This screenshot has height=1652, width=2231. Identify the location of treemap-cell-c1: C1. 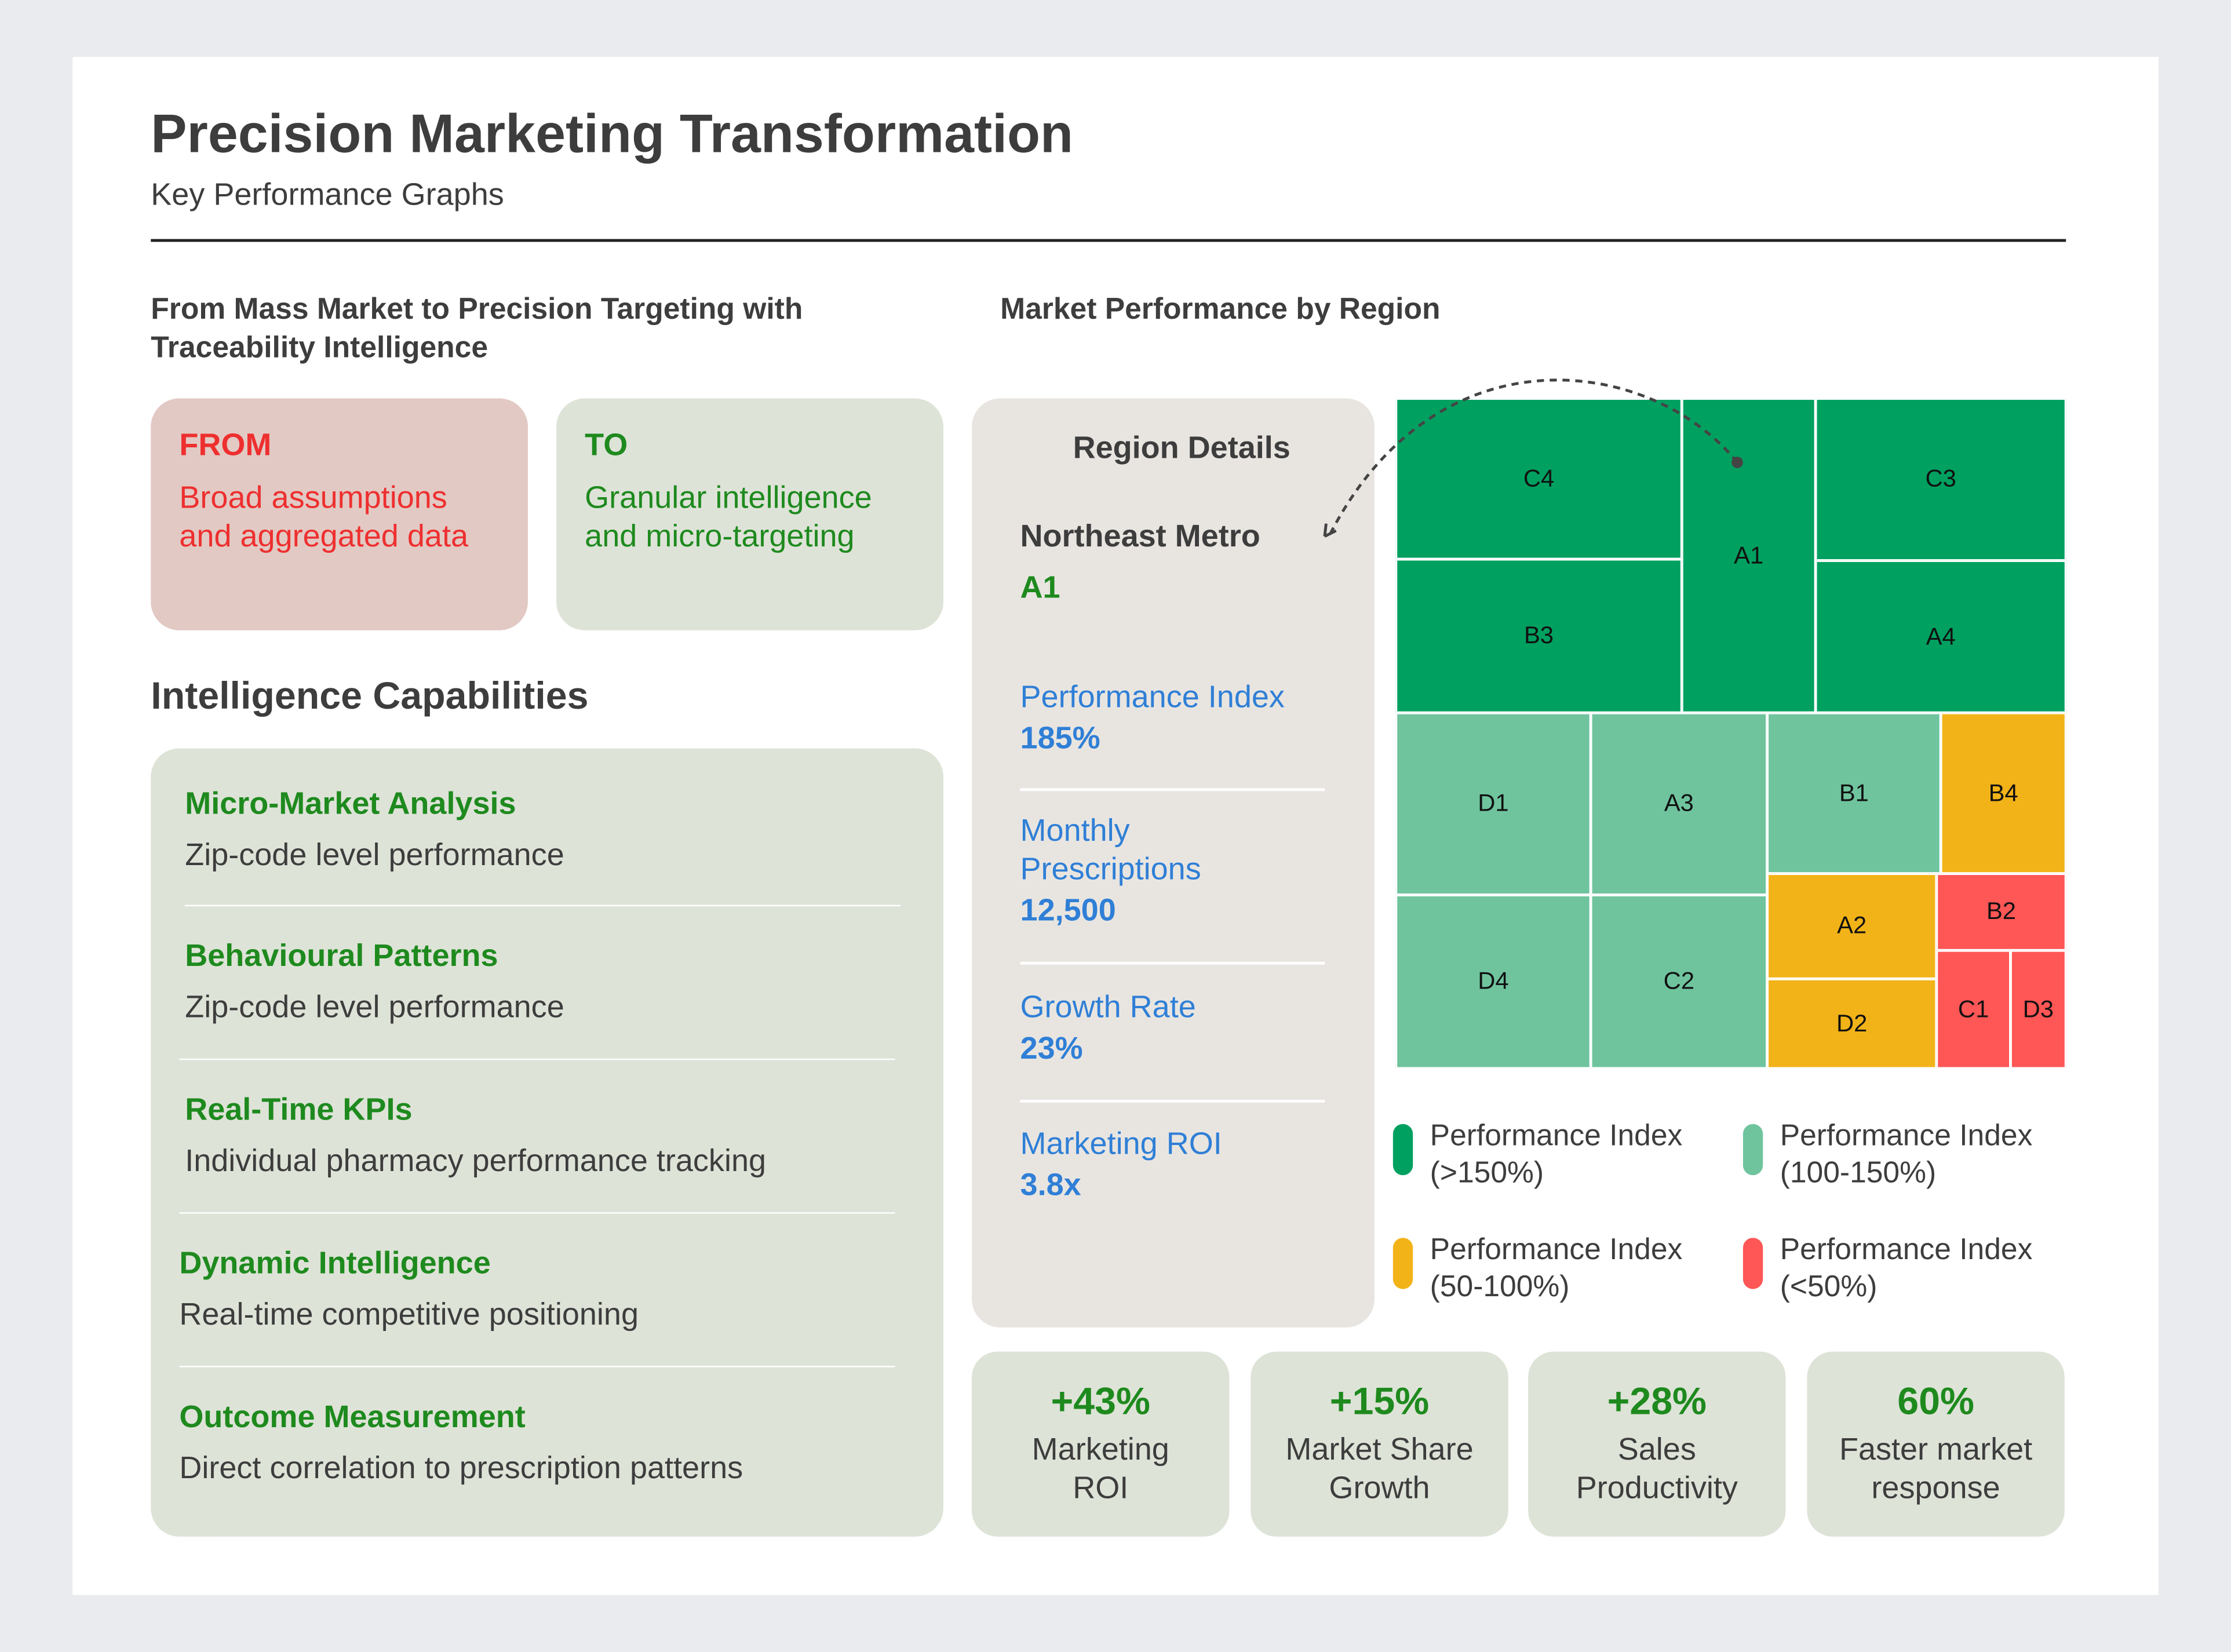
(1973, 1010).